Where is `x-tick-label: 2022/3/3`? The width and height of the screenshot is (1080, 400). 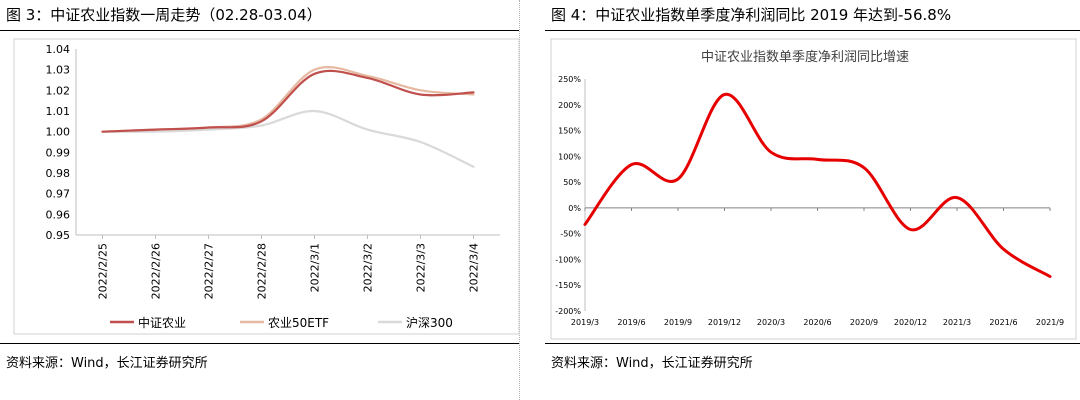
x-tick-label: 2022/3/3 is located at coordinates (421, 267).